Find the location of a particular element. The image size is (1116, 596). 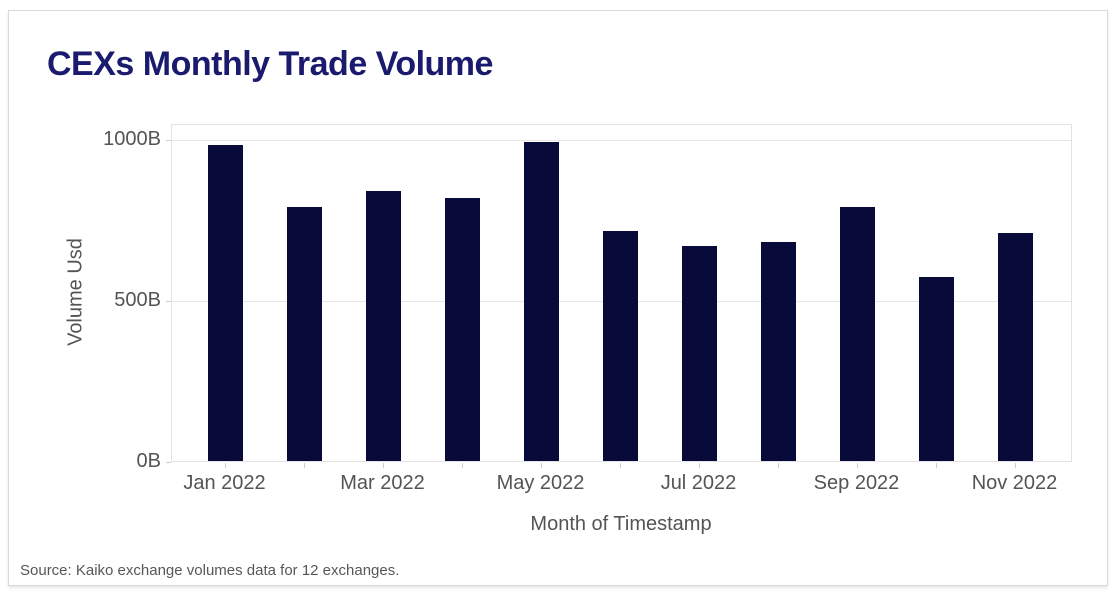

x-tick-label: Jul 2022 is located at coordinates (698, 483).